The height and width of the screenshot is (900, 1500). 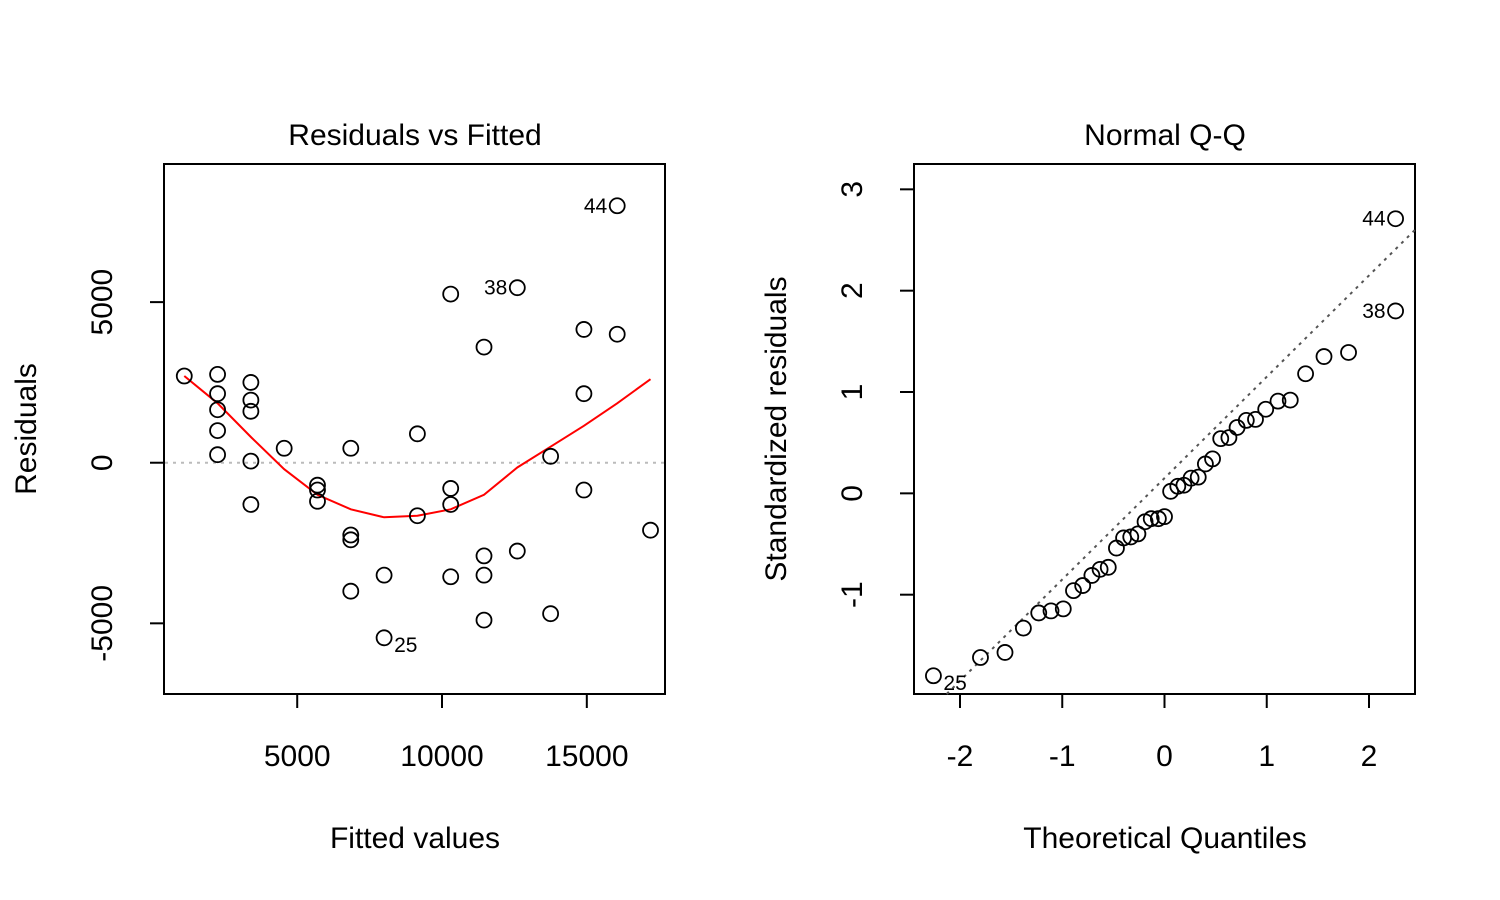 I want to click on rvf-y-tick-label: 5000, so click(x=102, y=302).